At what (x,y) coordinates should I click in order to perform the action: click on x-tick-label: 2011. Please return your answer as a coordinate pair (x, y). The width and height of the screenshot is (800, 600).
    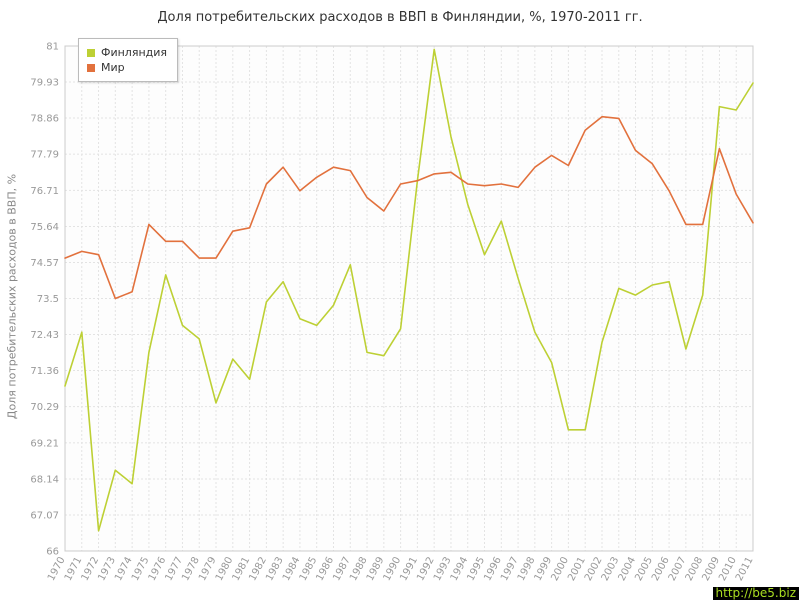
    Looking at the image, I should click on (745, 569).